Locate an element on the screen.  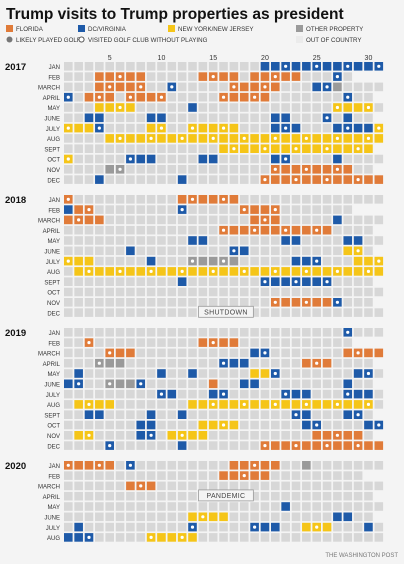
legend-item-dc: DC/VIRGINIA is located at coordinates (102, 29).